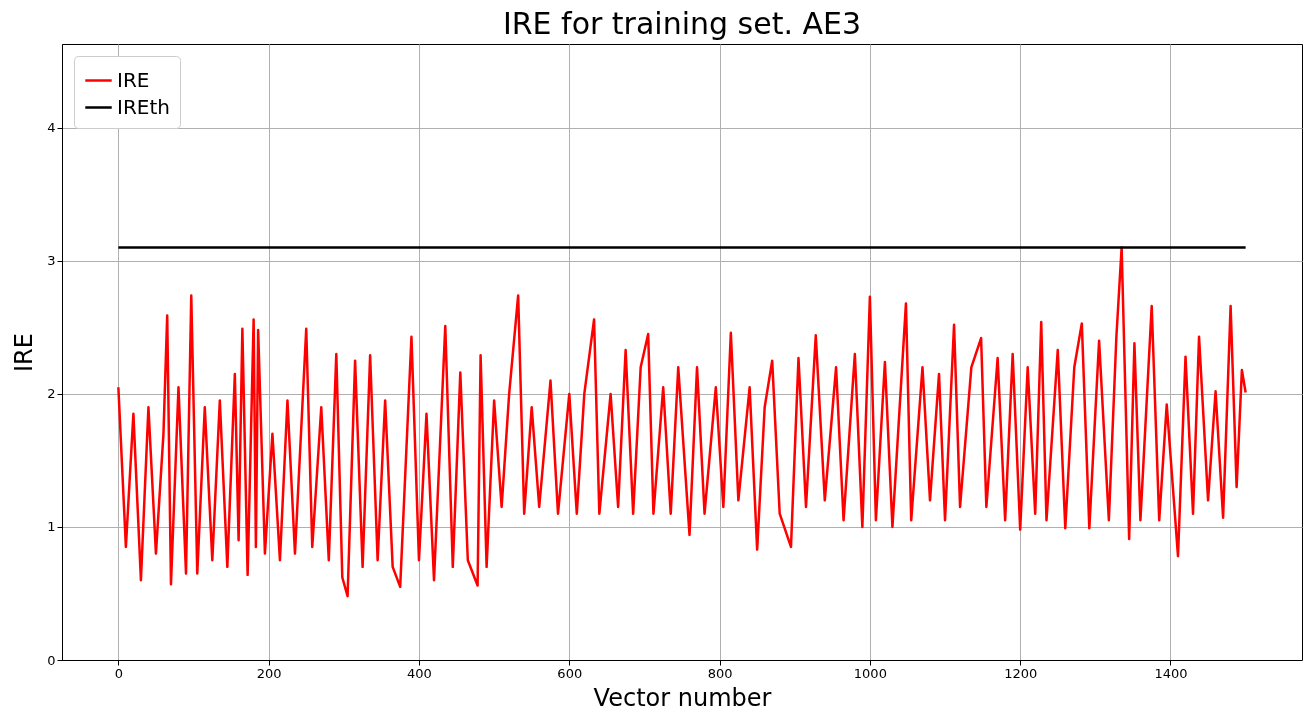 Image resolution: width=1312 pixels, height=727 pixels. I want to click on x-tick-label: 600, so click(570, 673).